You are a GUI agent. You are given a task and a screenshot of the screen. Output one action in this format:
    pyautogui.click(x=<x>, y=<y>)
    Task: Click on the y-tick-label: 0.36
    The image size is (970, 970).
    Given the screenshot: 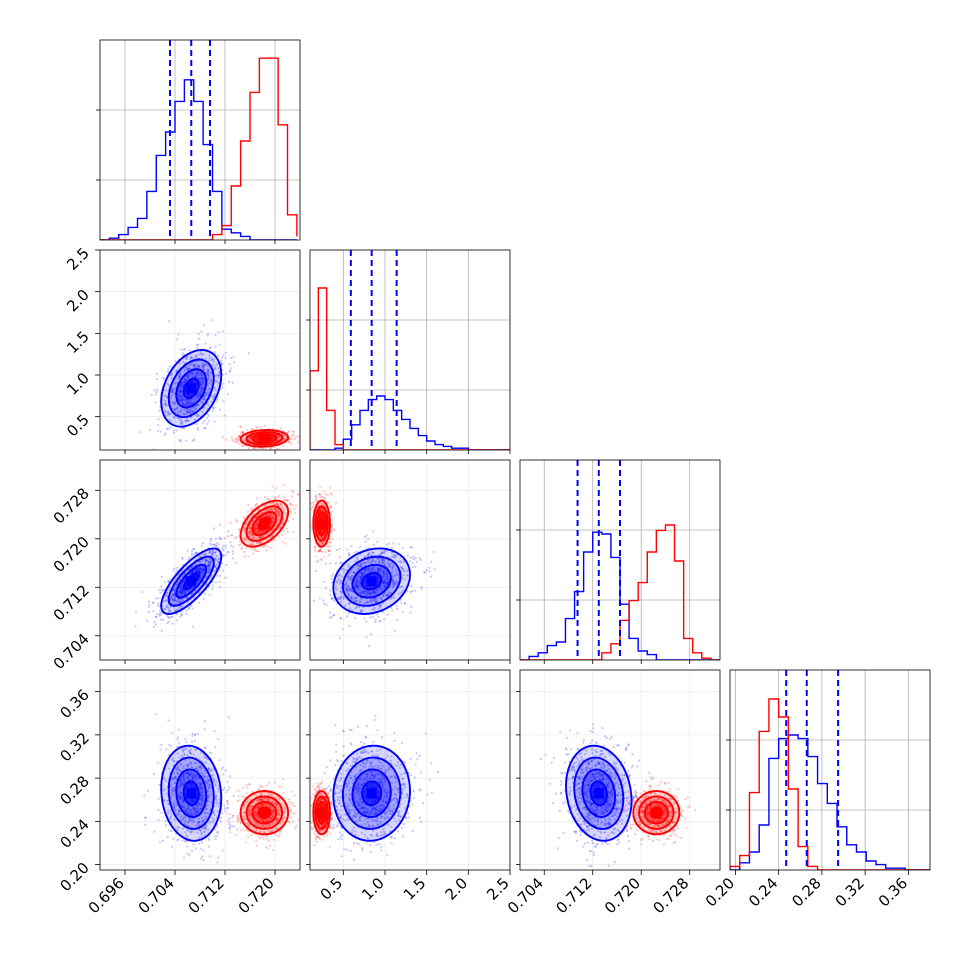 What is the action you would take?
    pyautogui.click(x=74, y=704)
    